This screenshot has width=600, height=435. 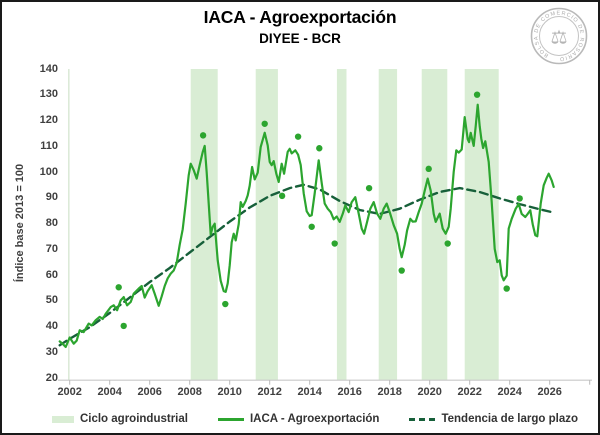 What do you see at coordinates (51, 223) in the screenshot?
I see `y-tick-label: 80` at bounding box center [51, 223].